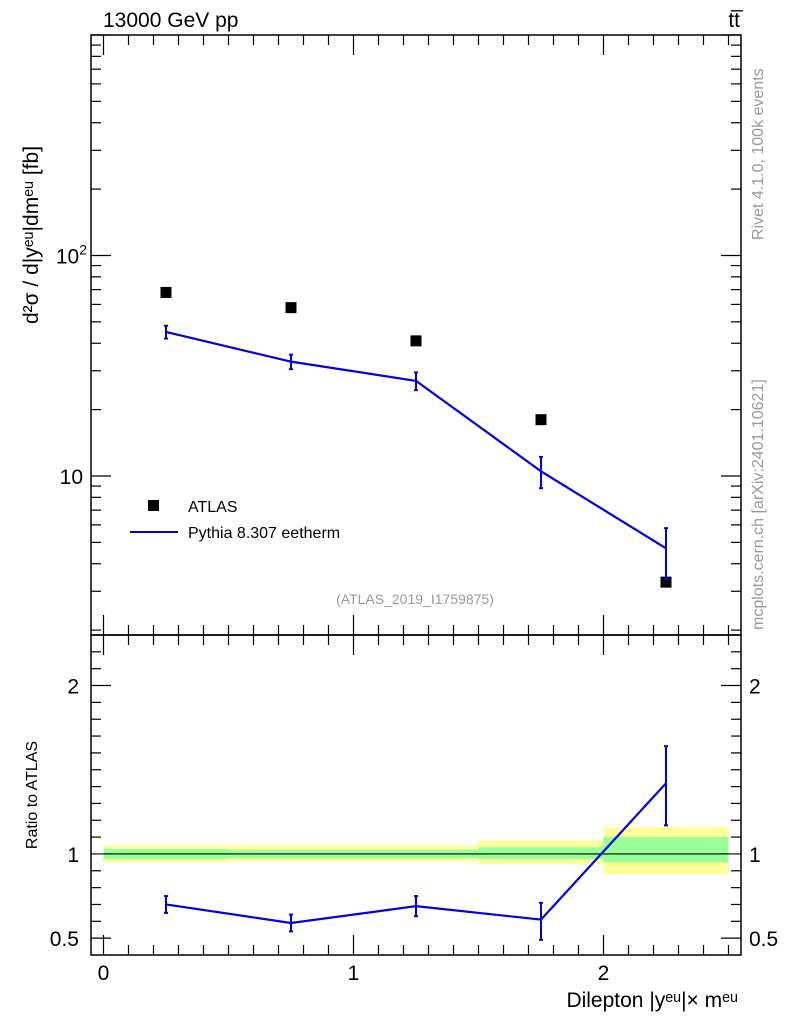 This screenshot has width=786, height=1024. What do you see at coordinates (652, 1000) in the screenshot?
I see `x-axis-title: Dilepton |yᵉᵘ|× mᵉᵘ` at bounding box center [652, 1000].